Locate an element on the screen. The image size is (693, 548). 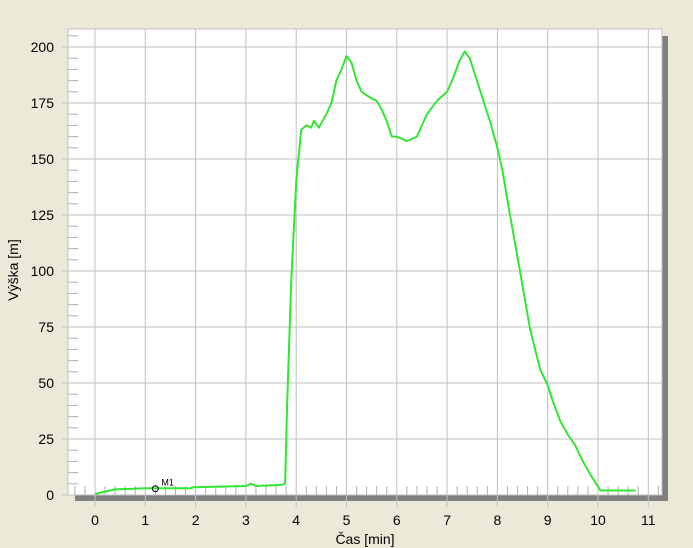
x-tick-label: 10 is located at coordinates (598, 520).